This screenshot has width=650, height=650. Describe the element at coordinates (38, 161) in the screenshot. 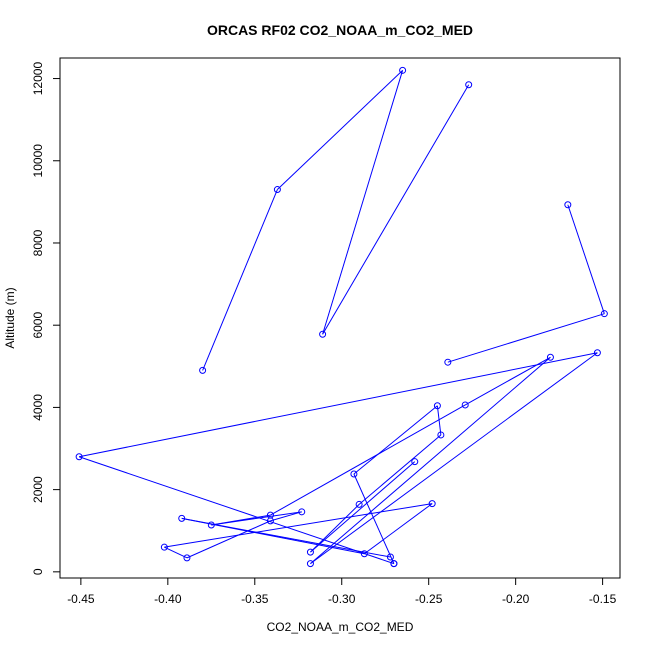

I see `y-tick-label: 10000` at that location.